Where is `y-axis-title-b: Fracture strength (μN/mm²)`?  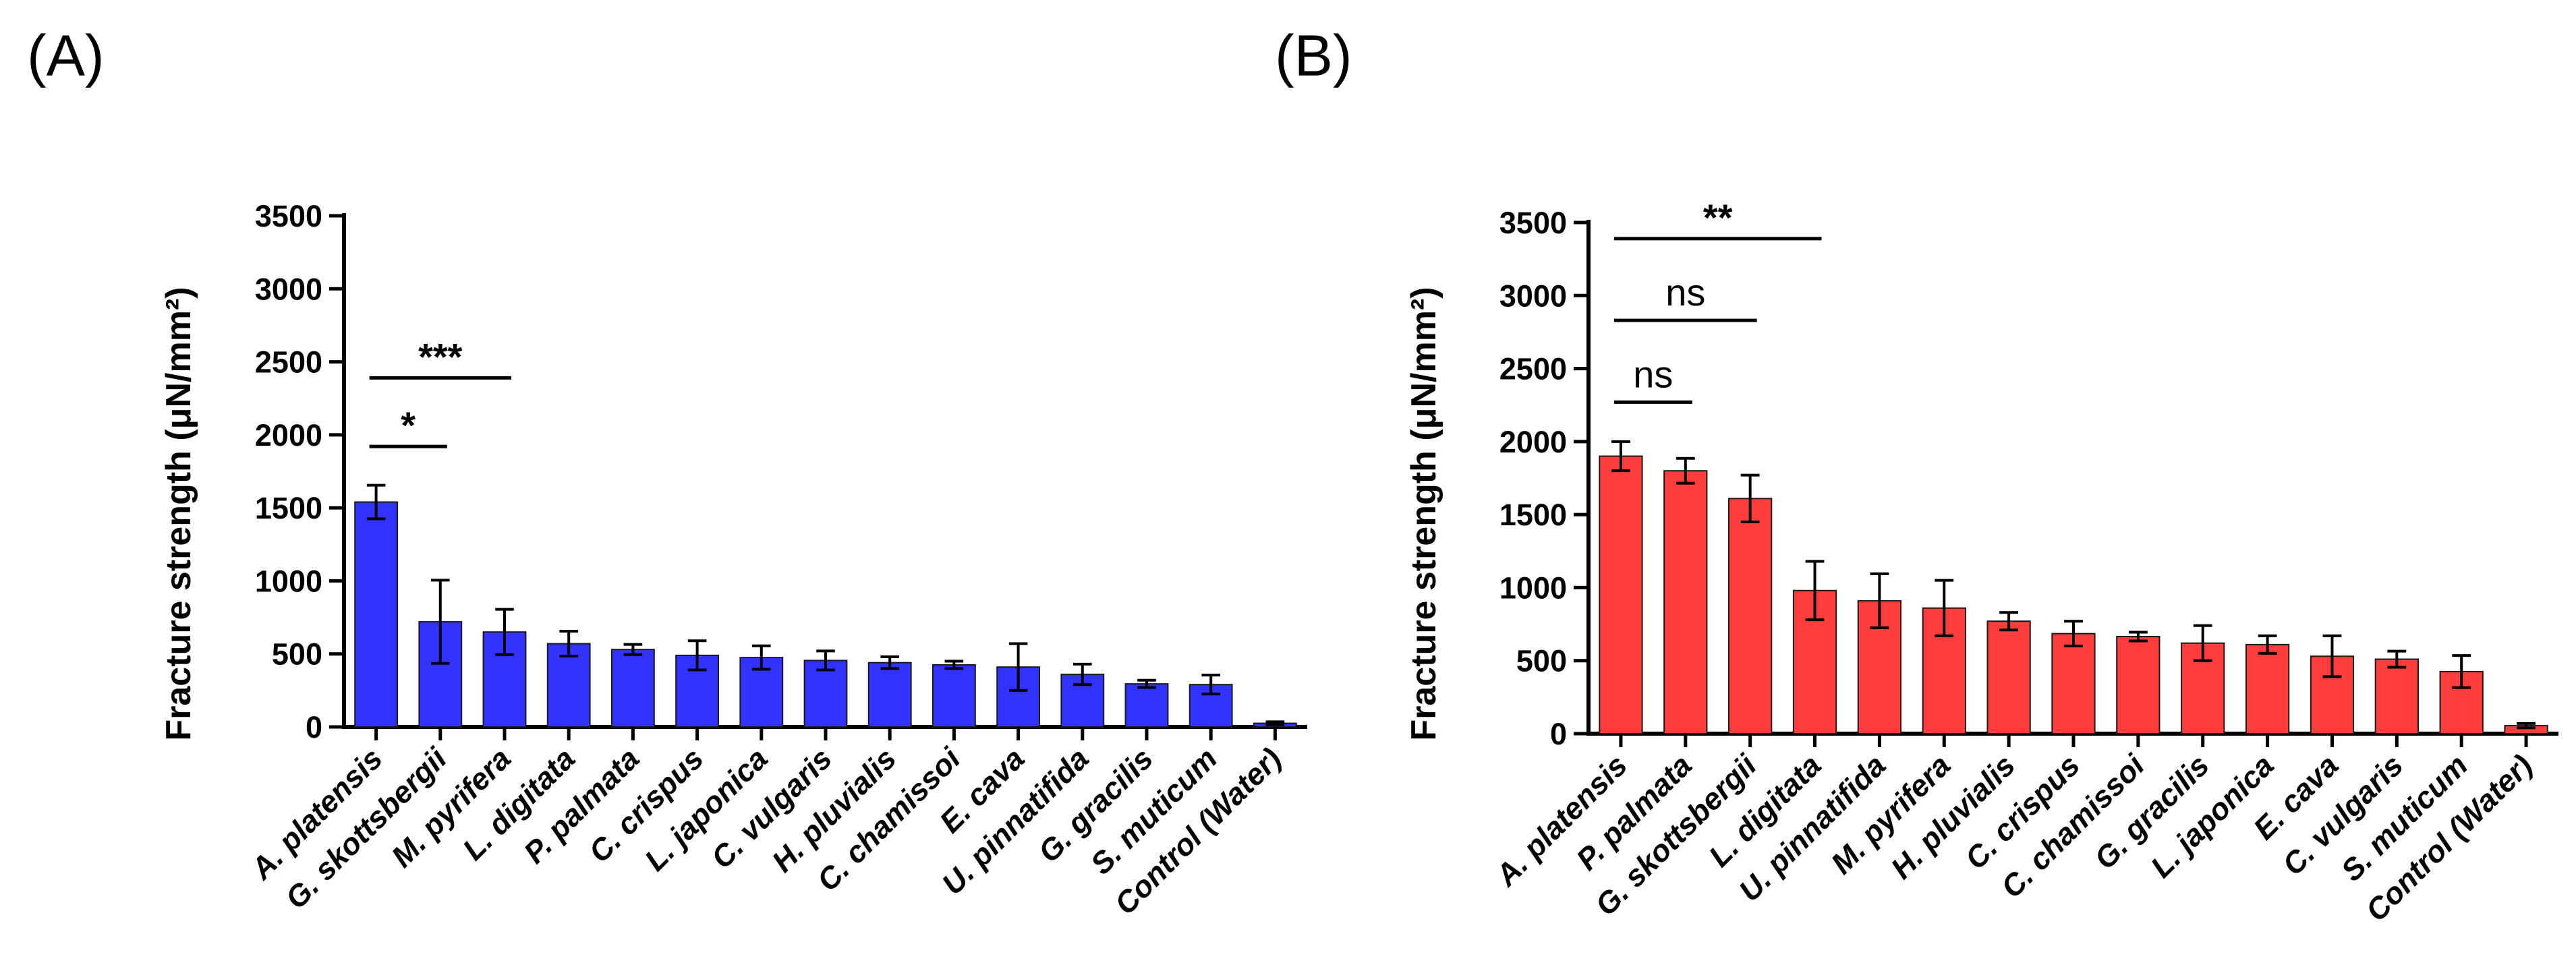 y-axis-title-b: Fracture strength (μN/mm²) is located at coordinates (1423, 514).